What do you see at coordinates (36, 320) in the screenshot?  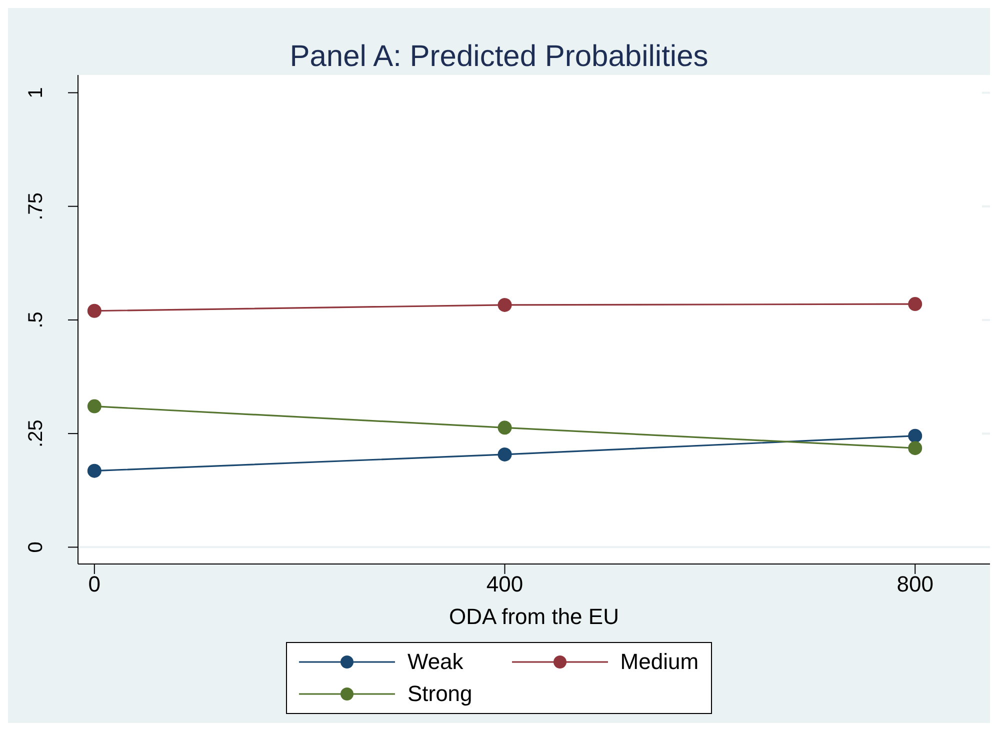 I see `y-tick-label: .5` at bounding box center [36, 320].